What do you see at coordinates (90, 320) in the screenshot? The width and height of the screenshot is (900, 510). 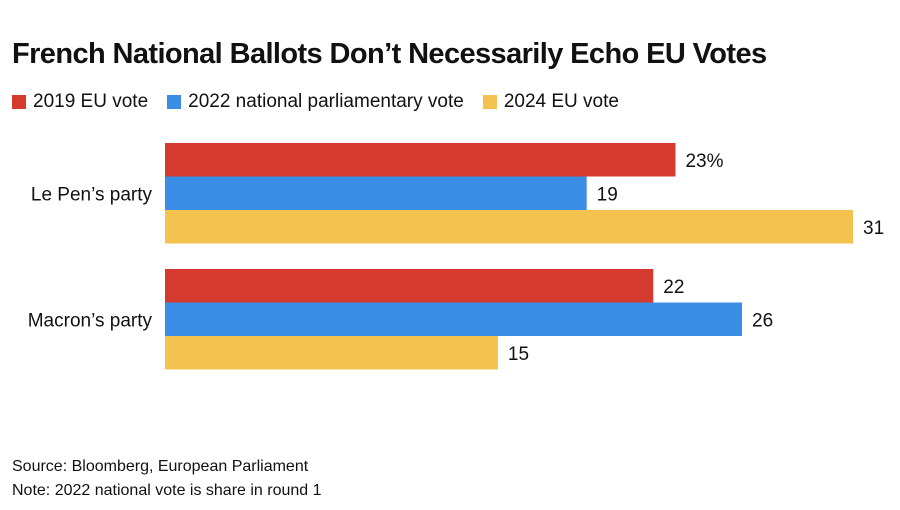 I see `category-label-macron-s-party: Macron’s party` at bounding box center [90, 320].